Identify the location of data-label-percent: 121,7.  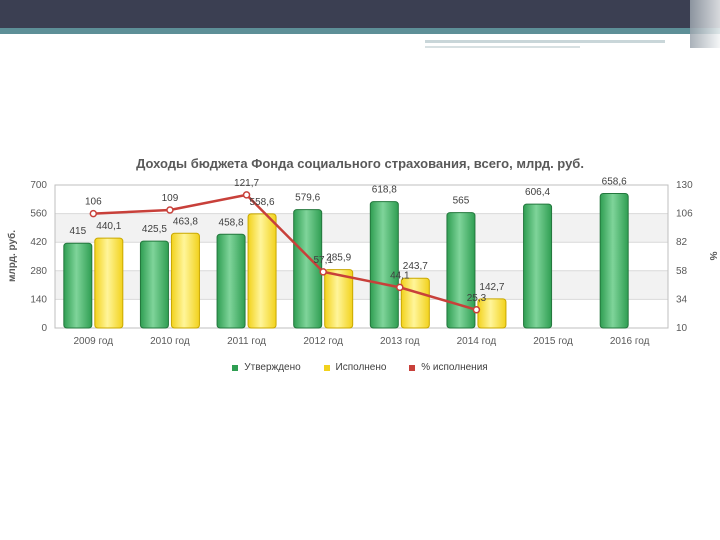
(246, 183).